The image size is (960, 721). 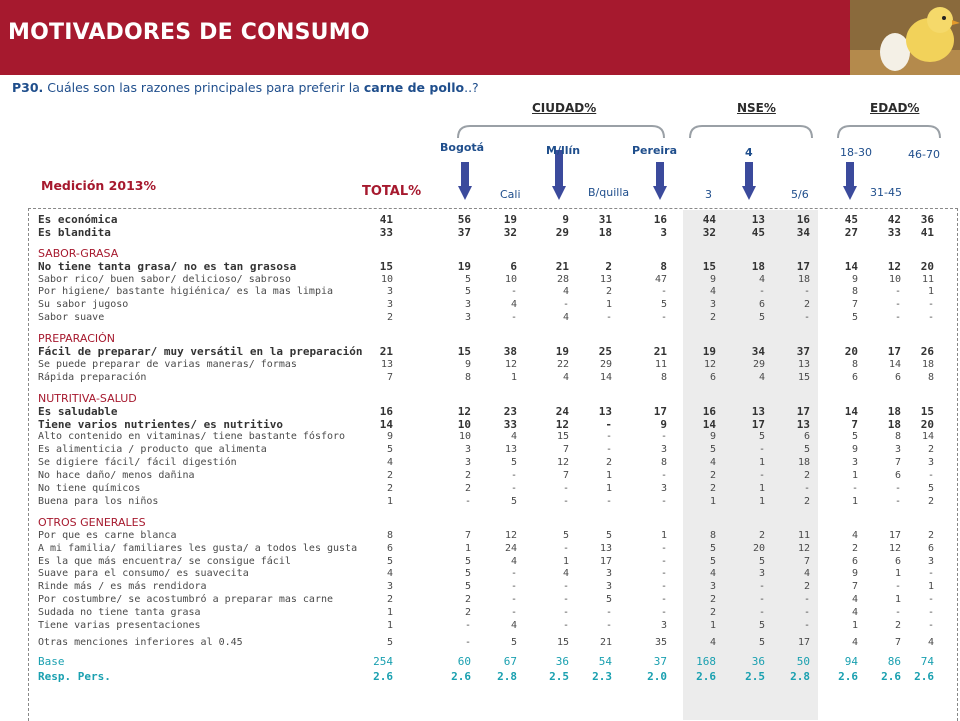 What do you see at coordinates (389, 377) in the screenshot?
I see `cell-value: 7` at bounding box center [389, 377].